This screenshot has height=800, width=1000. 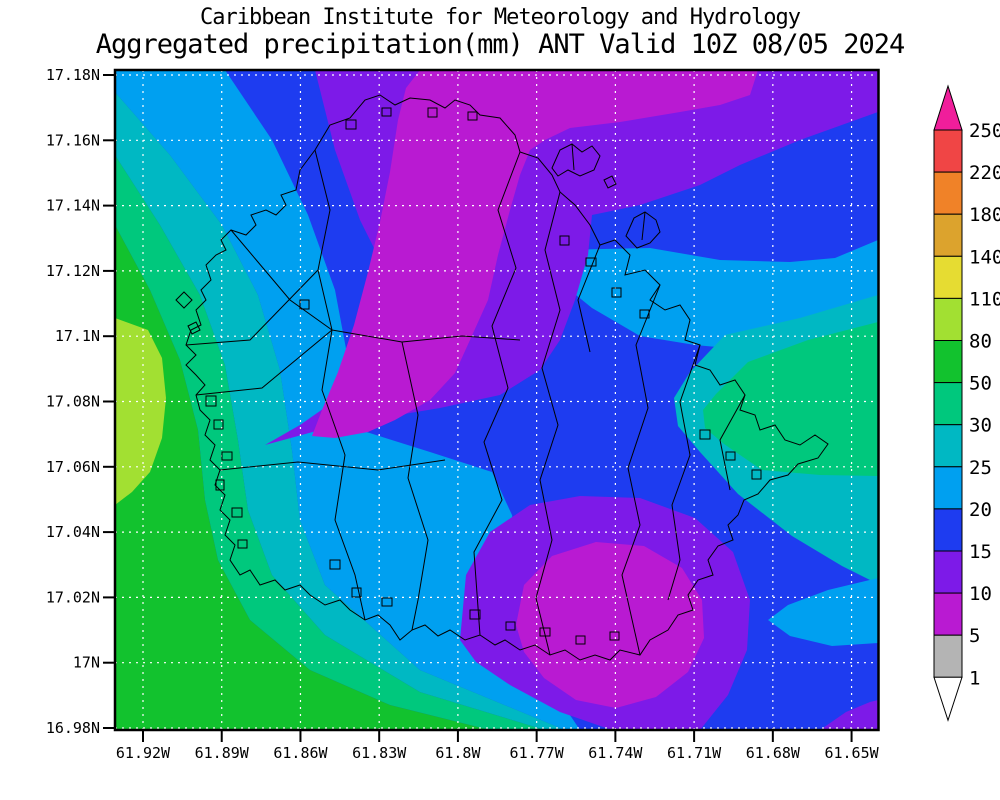 What do you see at coordinates (73, 206) in the screenshot?
I see `lat-tick-label: 17.14N` at bounding box center [73, 206].